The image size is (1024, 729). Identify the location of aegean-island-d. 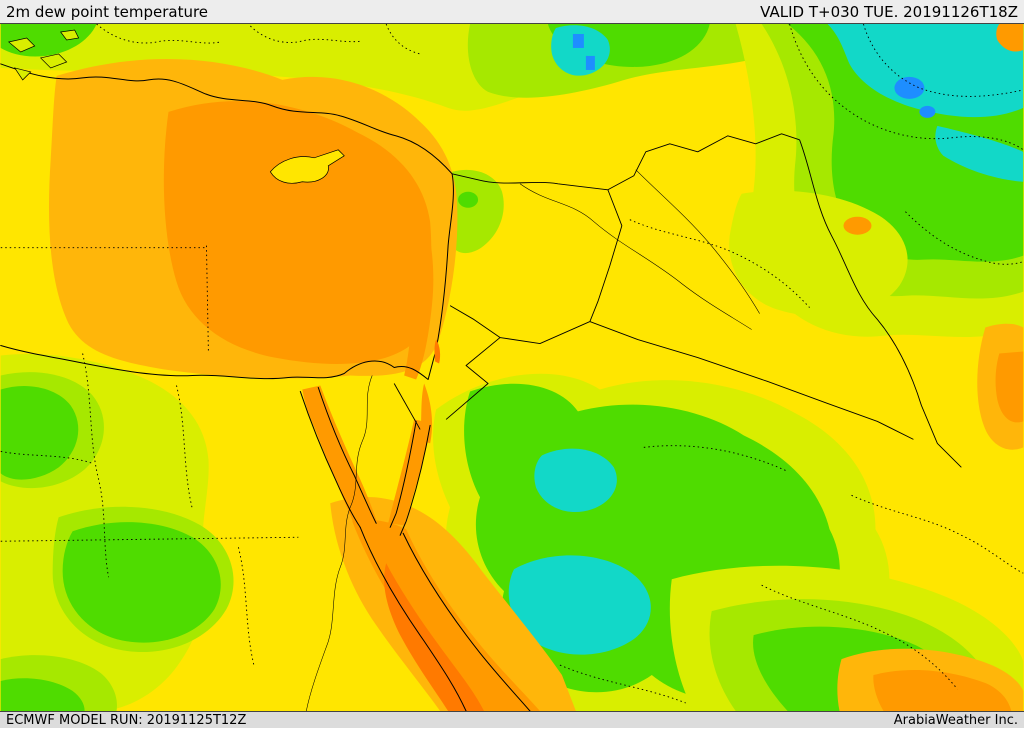
(70, 35).